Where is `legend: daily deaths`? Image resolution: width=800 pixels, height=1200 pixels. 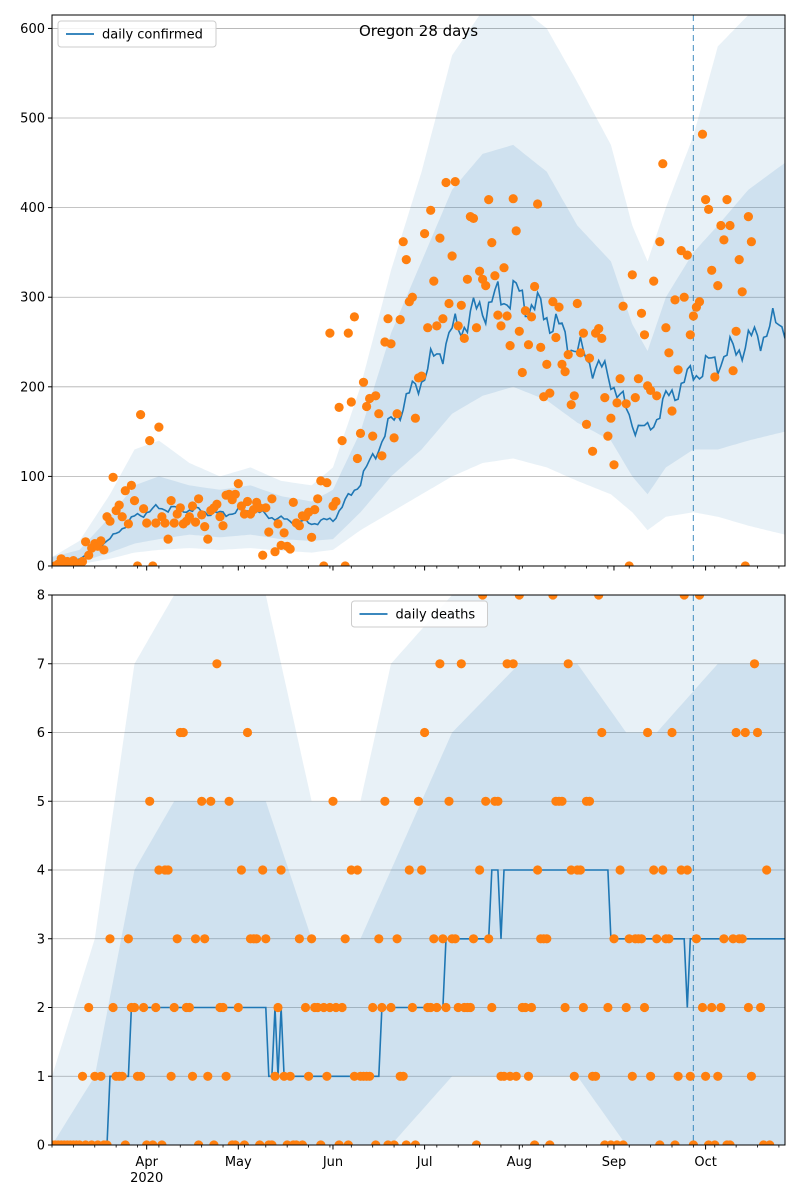
legend: daily deaths is located at coordinates (419, 614).